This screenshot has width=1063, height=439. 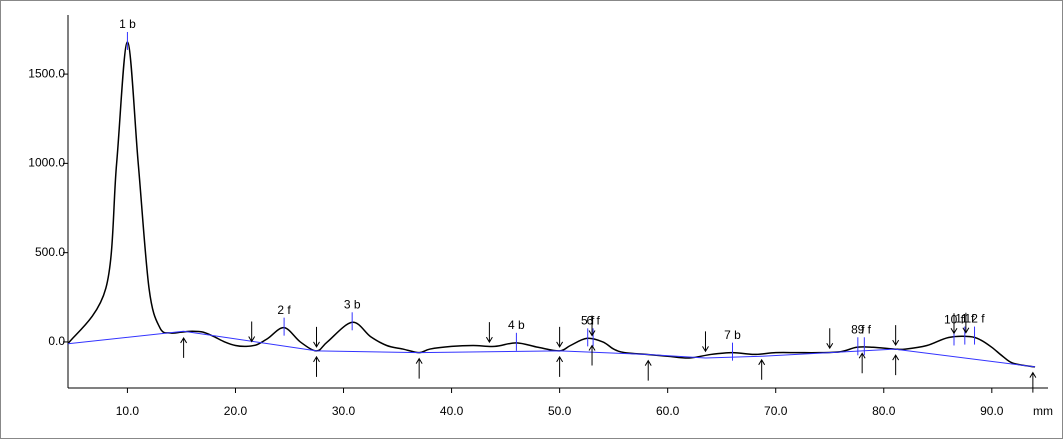 What do you see at coordinates (352, 304) in the screenshot?
I see `peak-label: 3 b` at bounding box center [352, 304].